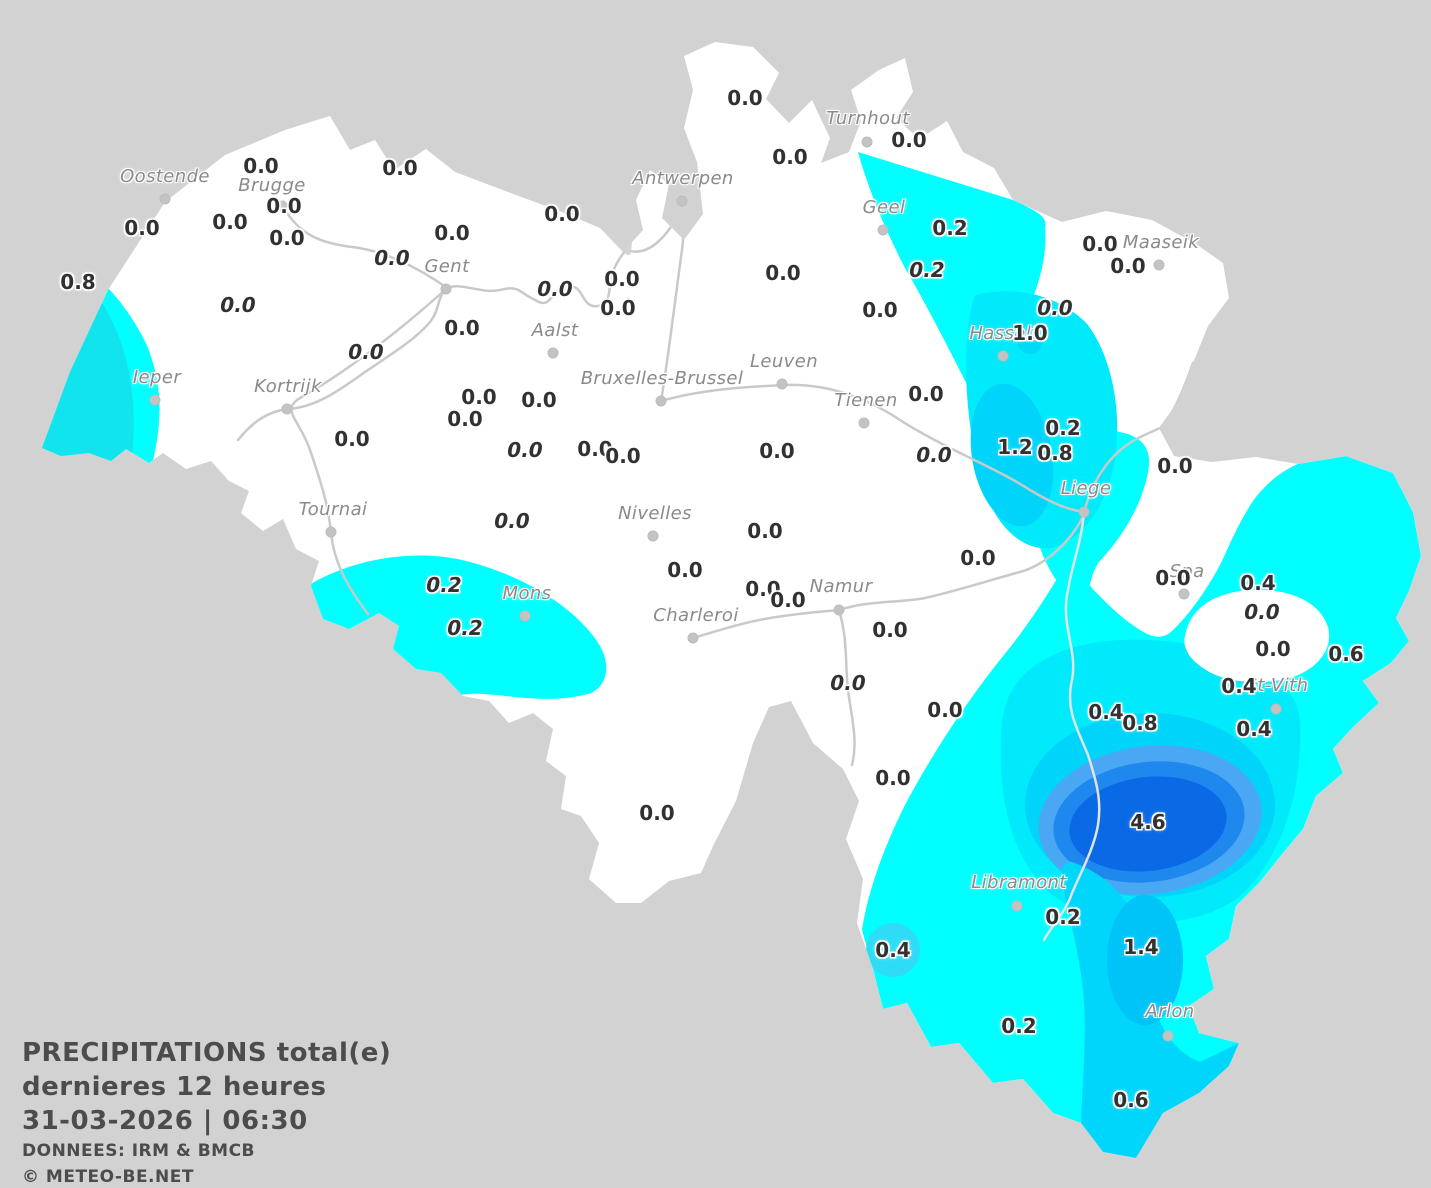 This screenshot has height=1188, width=1431. Describe the element at coordinates (1003, 356) in the screenshot. I see `city-dot-hasselt` at that location.